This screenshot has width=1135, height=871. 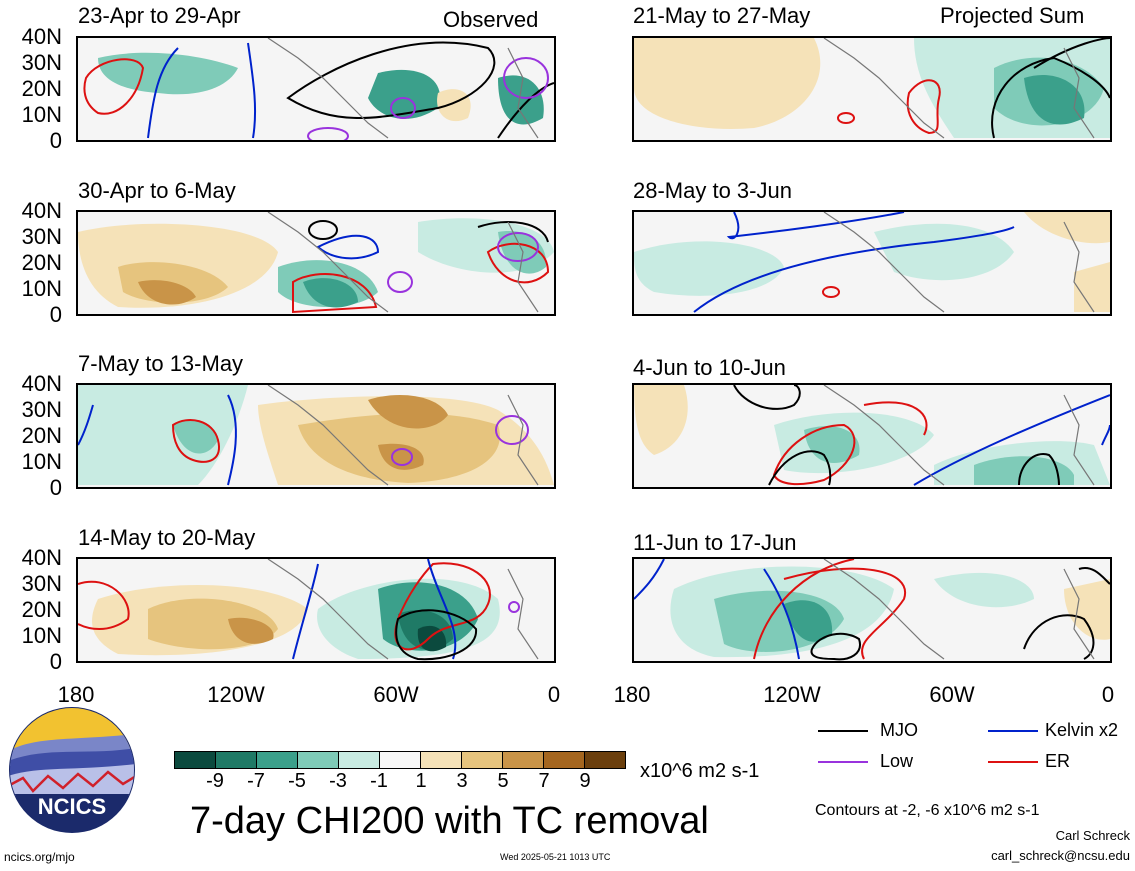 What do you see at coordinates (421, 781) in the screenshot?
I see `colorbar-label: 1` at bounding box center [421, 781].